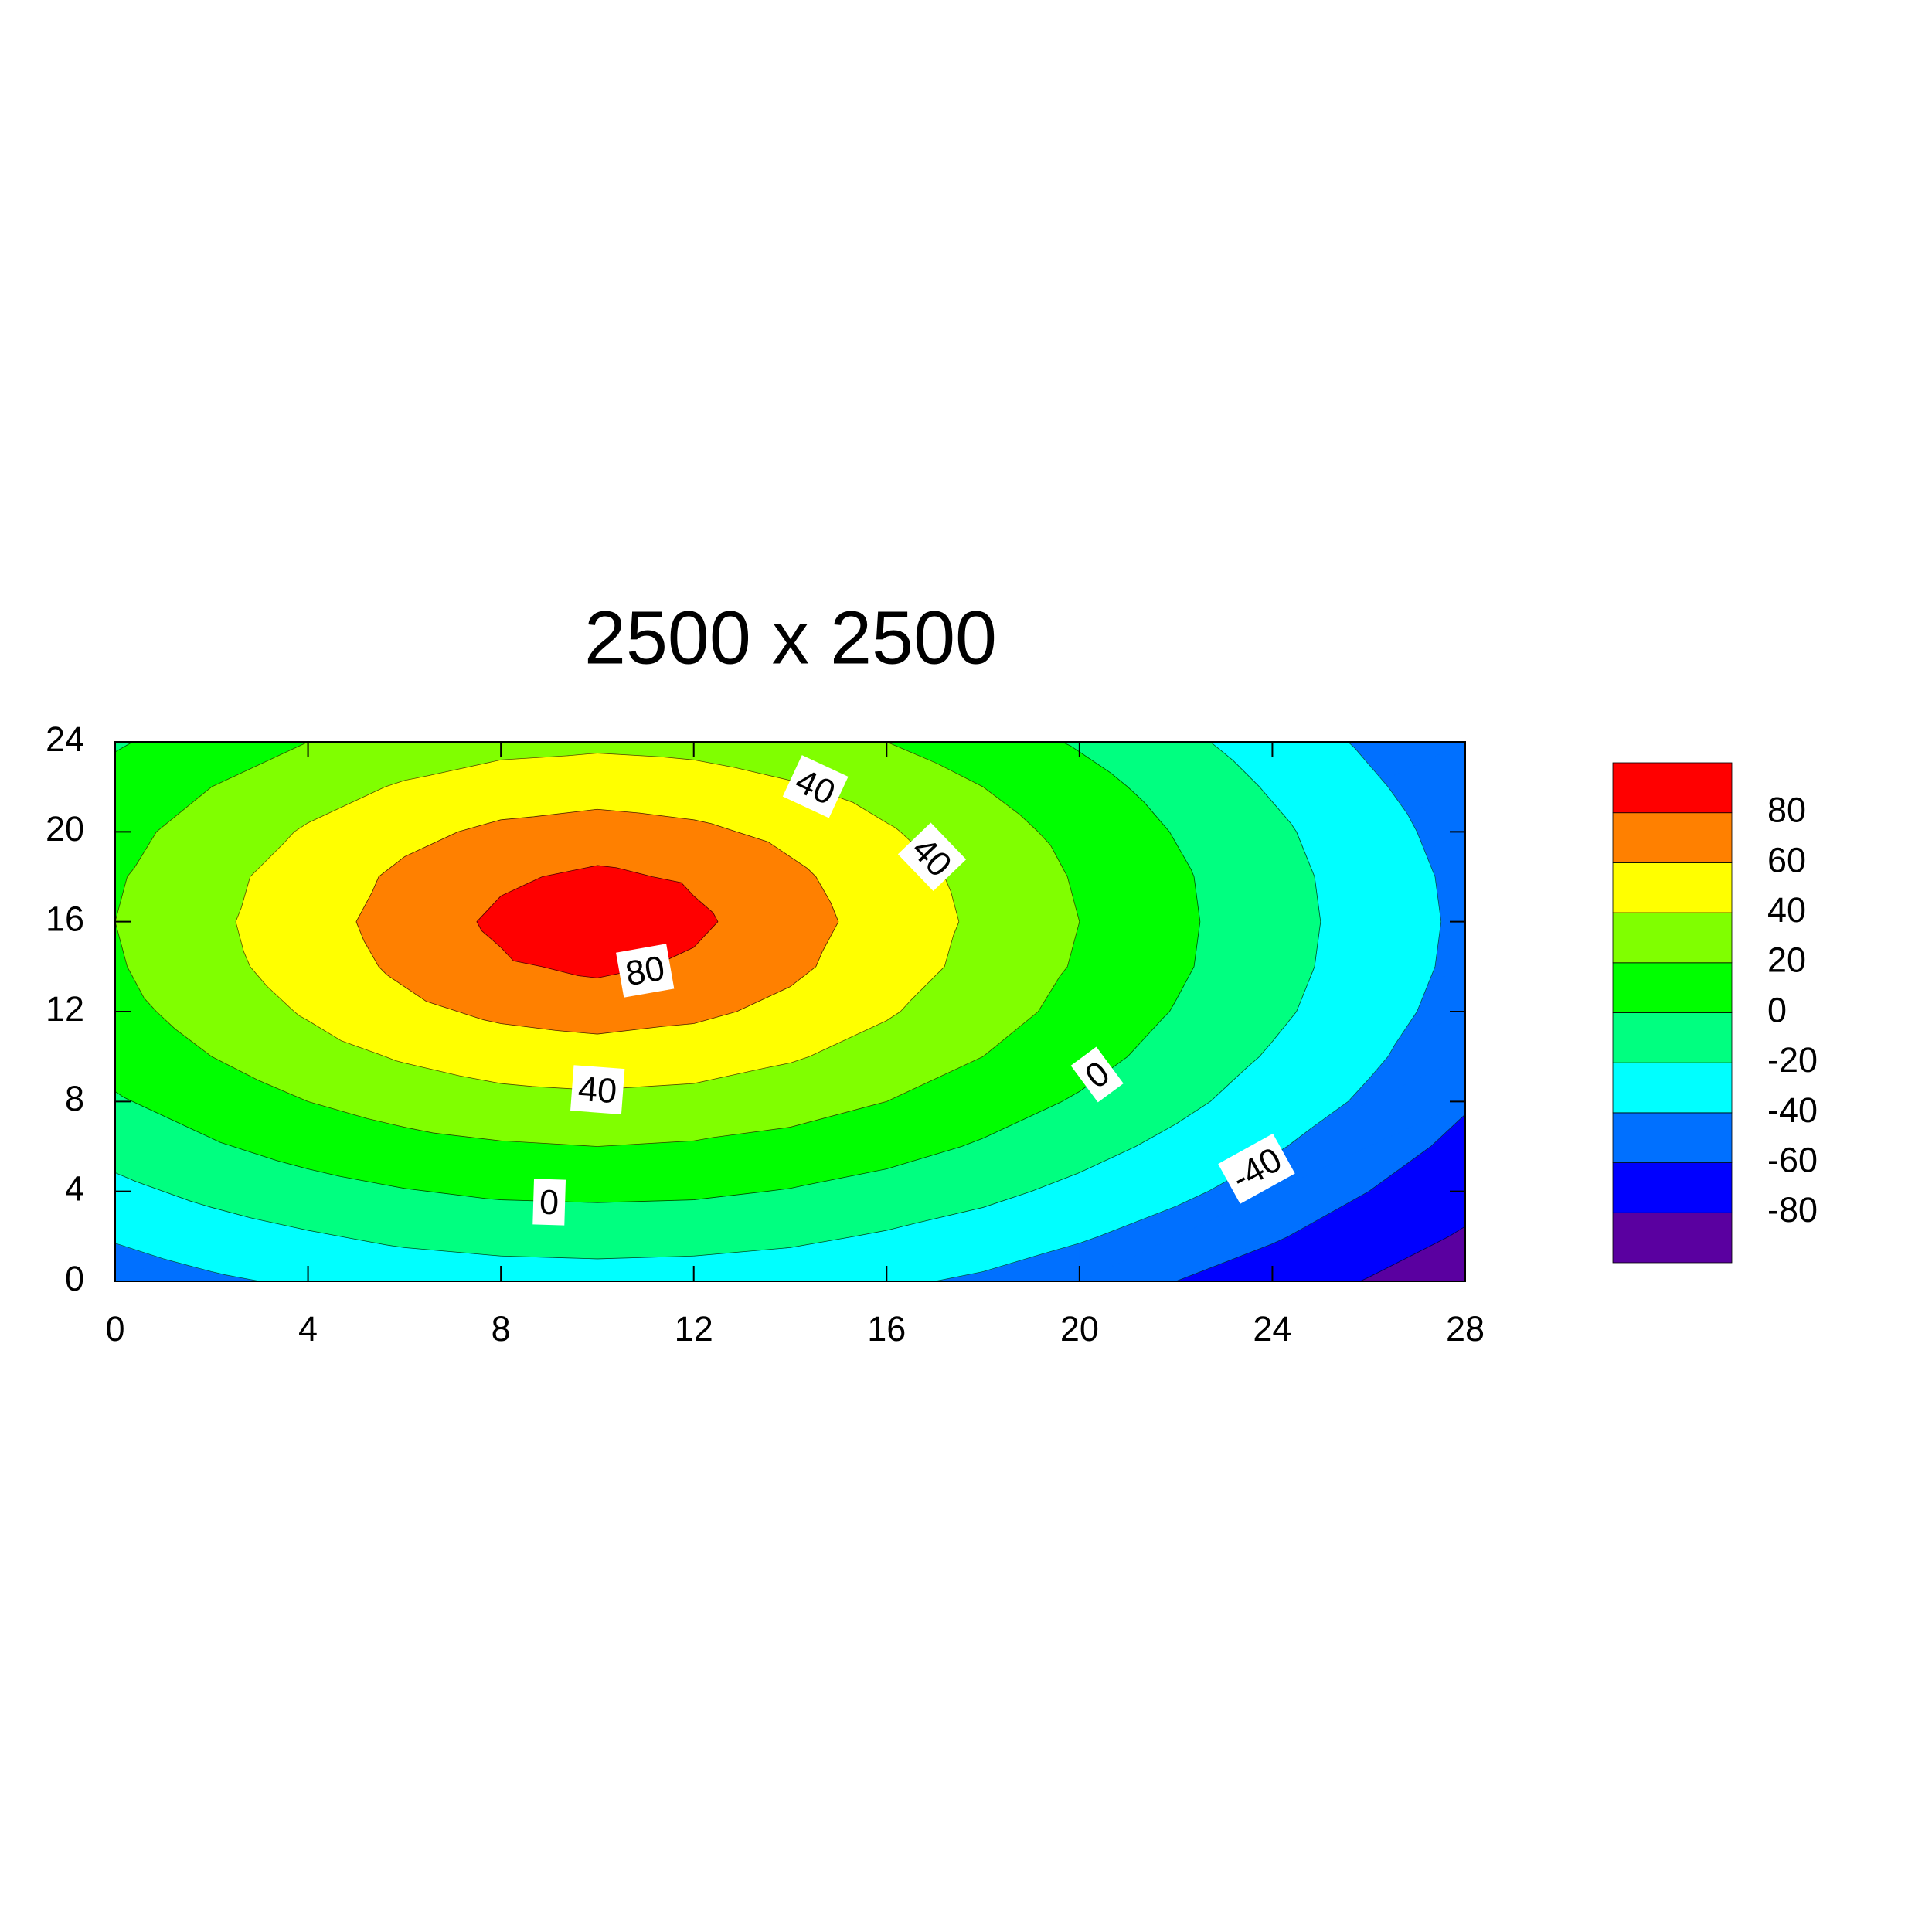  I want to click on y-tick-label: 16, so click(65, 920).